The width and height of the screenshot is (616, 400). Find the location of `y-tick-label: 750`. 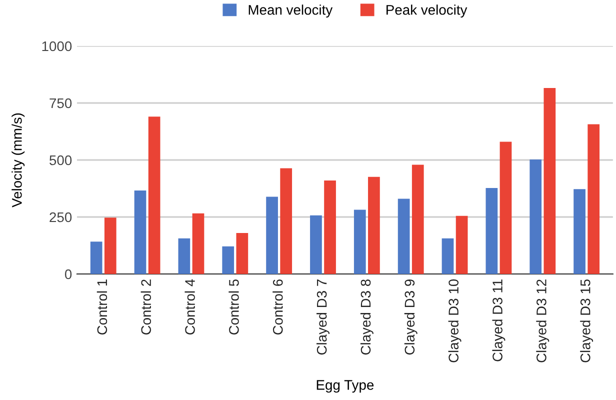

y-tick-label: 750 is located at coordinates (61, 103).